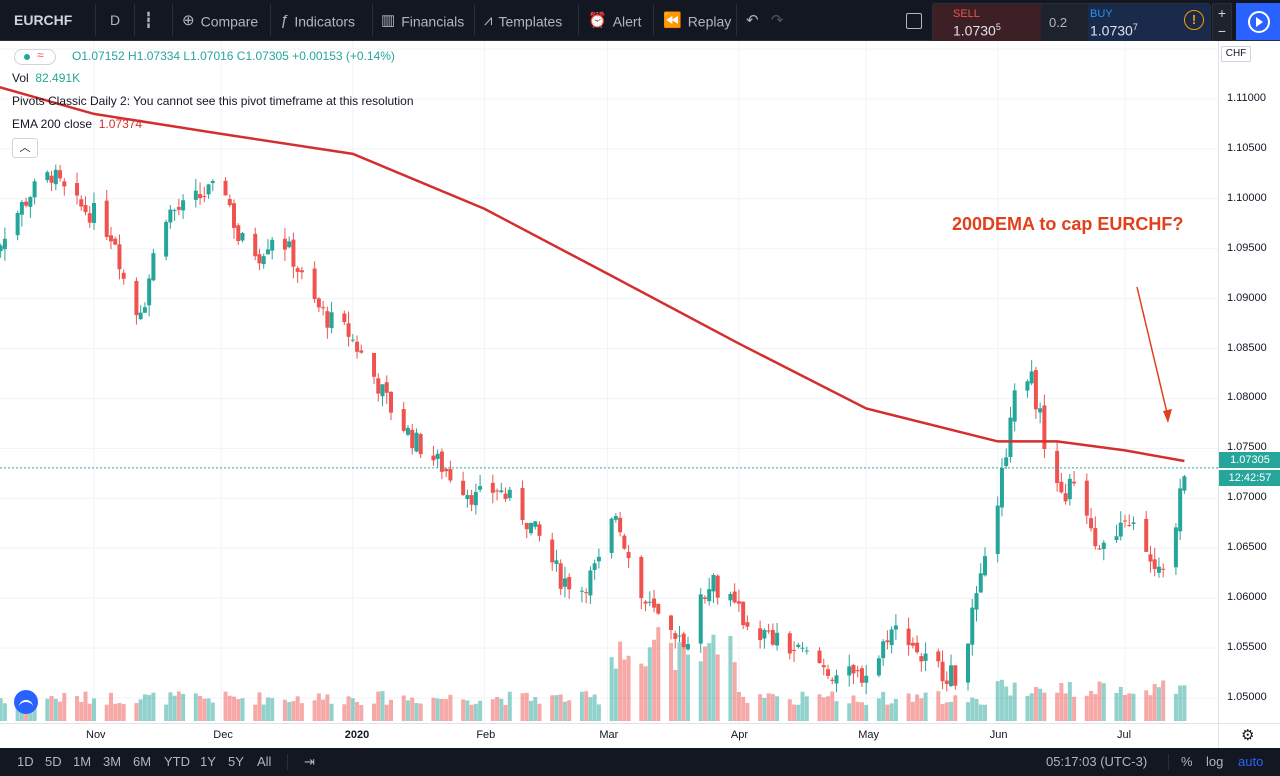  Describe the element at coordinates (1097, 761) in the screenshot. I see `clock: 05:17:03 (UTC-3)` at that location.